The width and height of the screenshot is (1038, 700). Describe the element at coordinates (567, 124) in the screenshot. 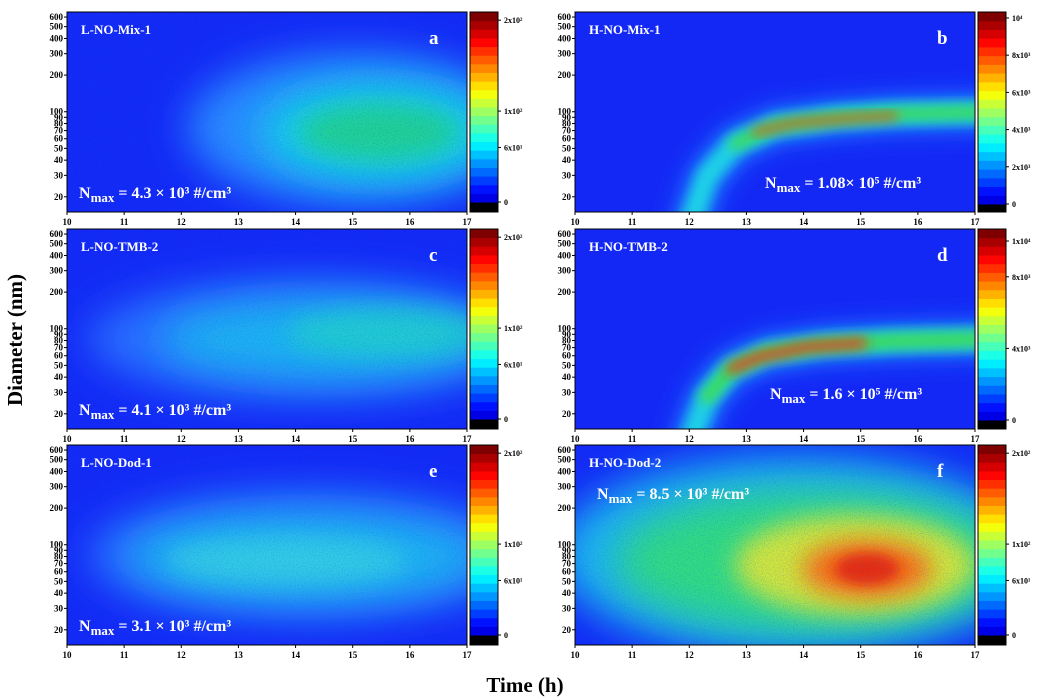

I see `y-tick-label: 80` at that location.